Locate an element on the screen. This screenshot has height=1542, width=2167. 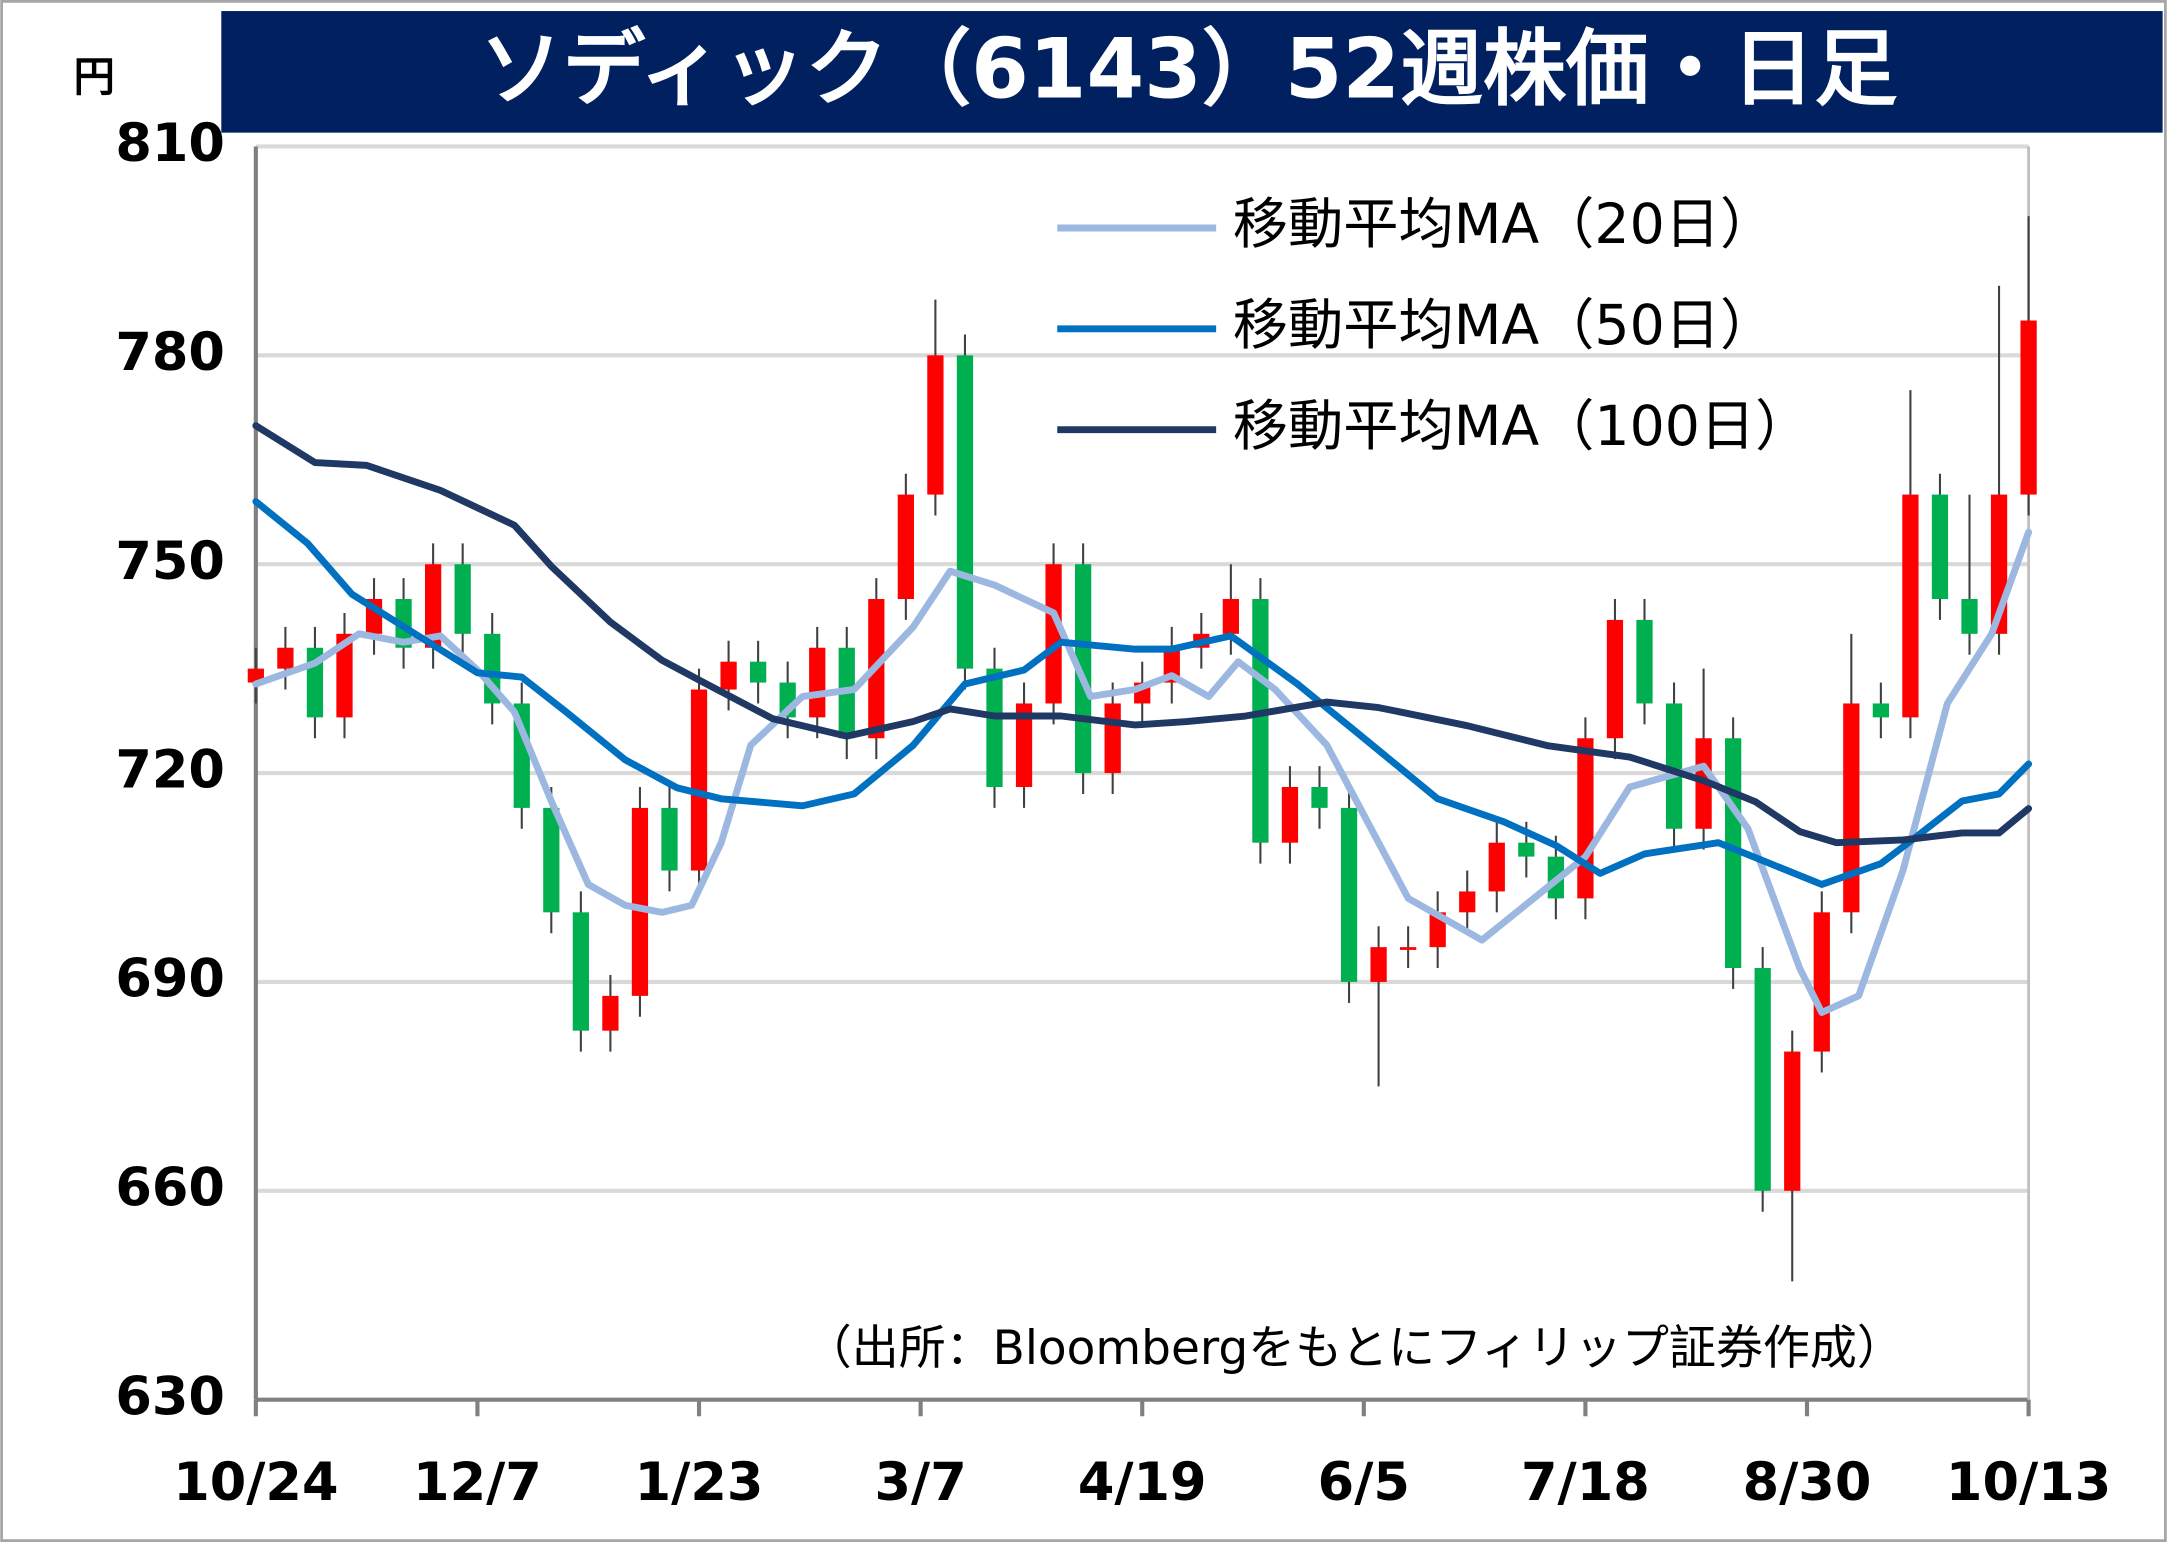
y-tick-label: 630 is located at coordinates (170, 1396).